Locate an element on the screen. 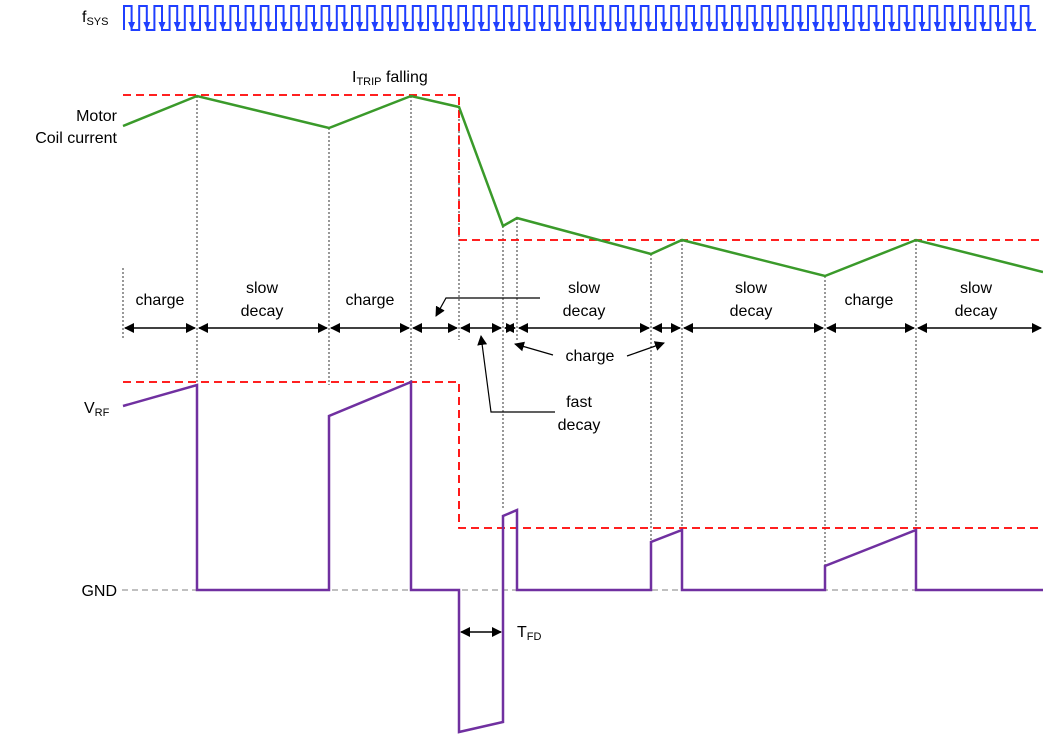 This screenshot has height=735, width=1043. callout-fast-decay-line1: fast is located at coordinates (579, 402).